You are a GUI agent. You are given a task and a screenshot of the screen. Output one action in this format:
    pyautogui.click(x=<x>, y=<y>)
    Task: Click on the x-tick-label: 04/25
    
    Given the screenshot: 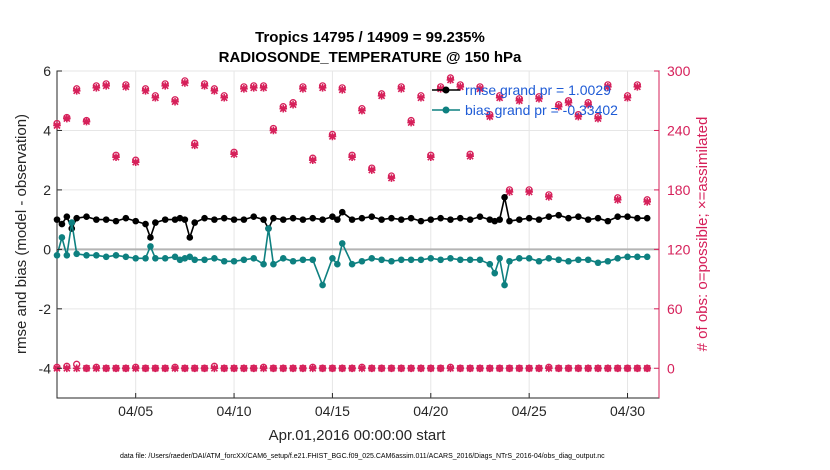 What is the action you would take?
    pyautogui.click(x=529, y=411)
    